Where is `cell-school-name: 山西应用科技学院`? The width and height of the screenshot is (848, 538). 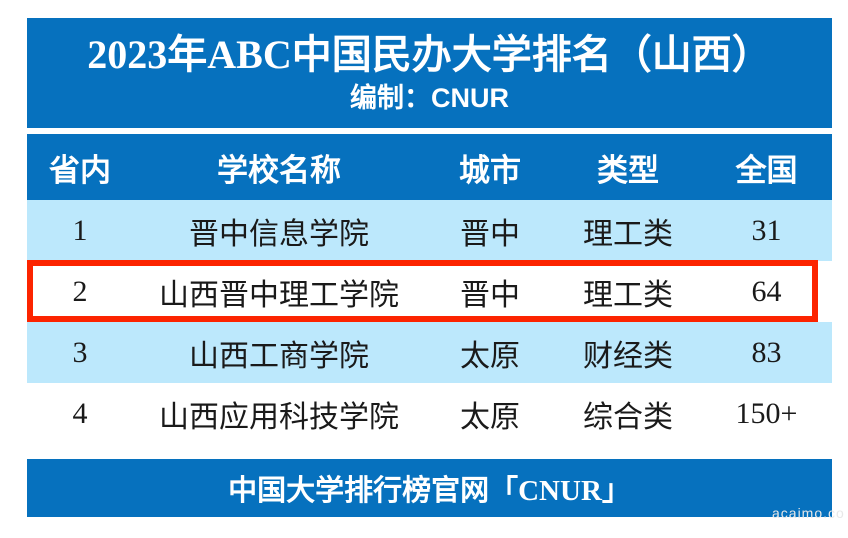 cell-school-name: 山西应用科技学院 is located at coordinates (279, 417).